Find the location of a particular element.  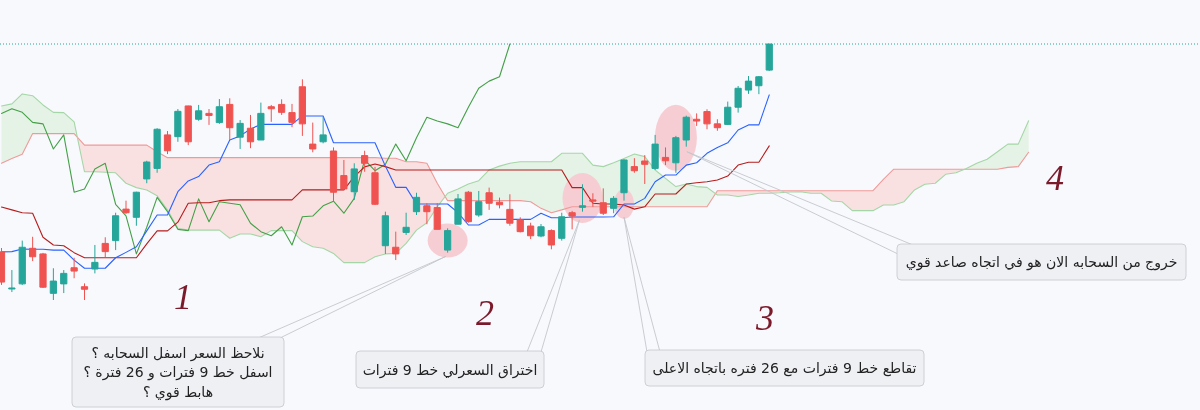

text: اختراق السعرلي خط 9 فترات is located at coordinates (450, 370).